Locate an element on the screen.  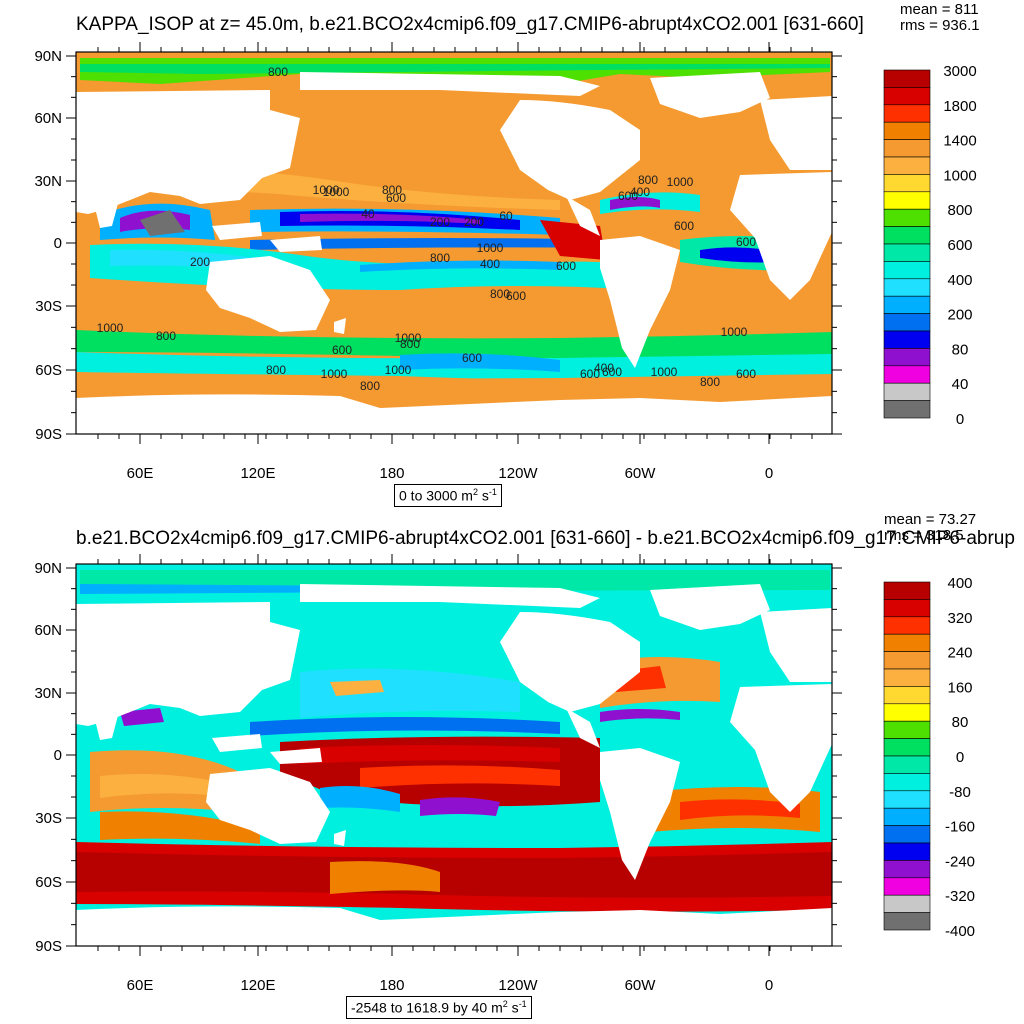
mean-label: mean = 73.27 is located at coordinates (930, 519).